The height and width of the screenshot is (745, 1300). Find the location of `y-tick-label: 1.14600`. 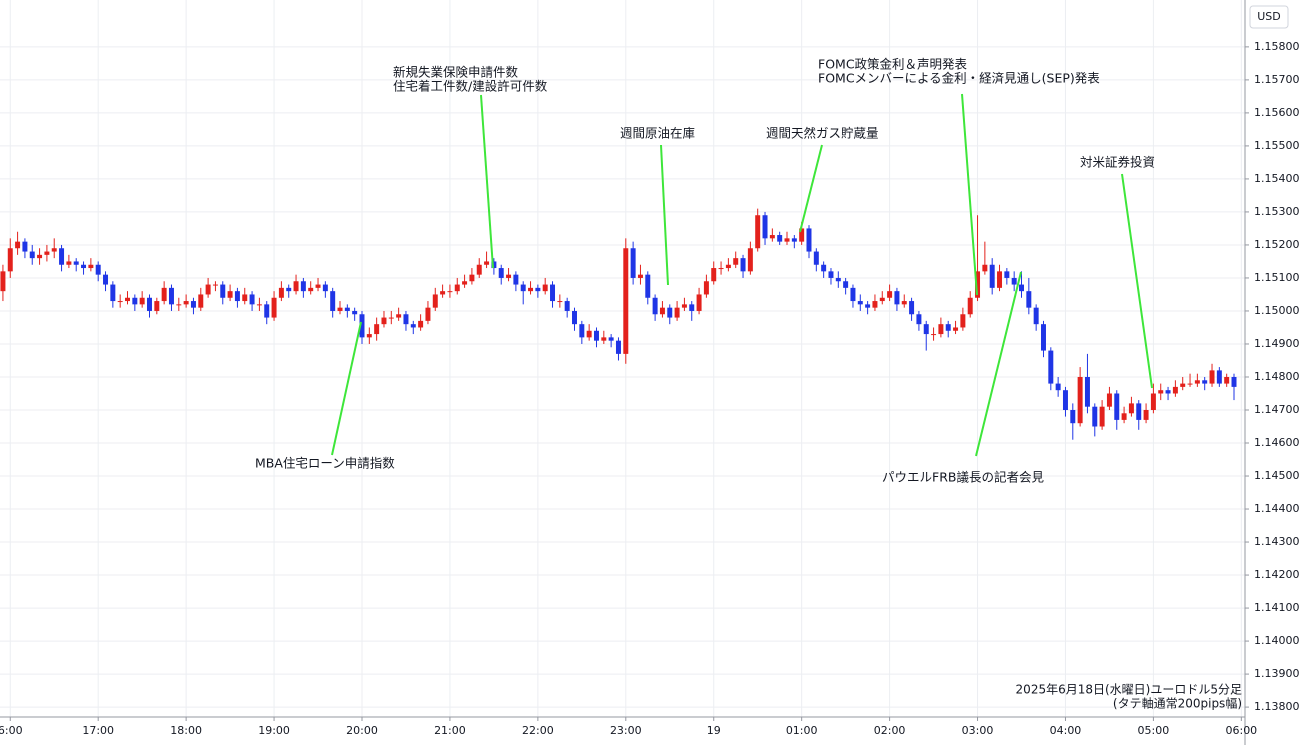

y-tick-label: 1.14600 is located at coordinates (1277, 442).